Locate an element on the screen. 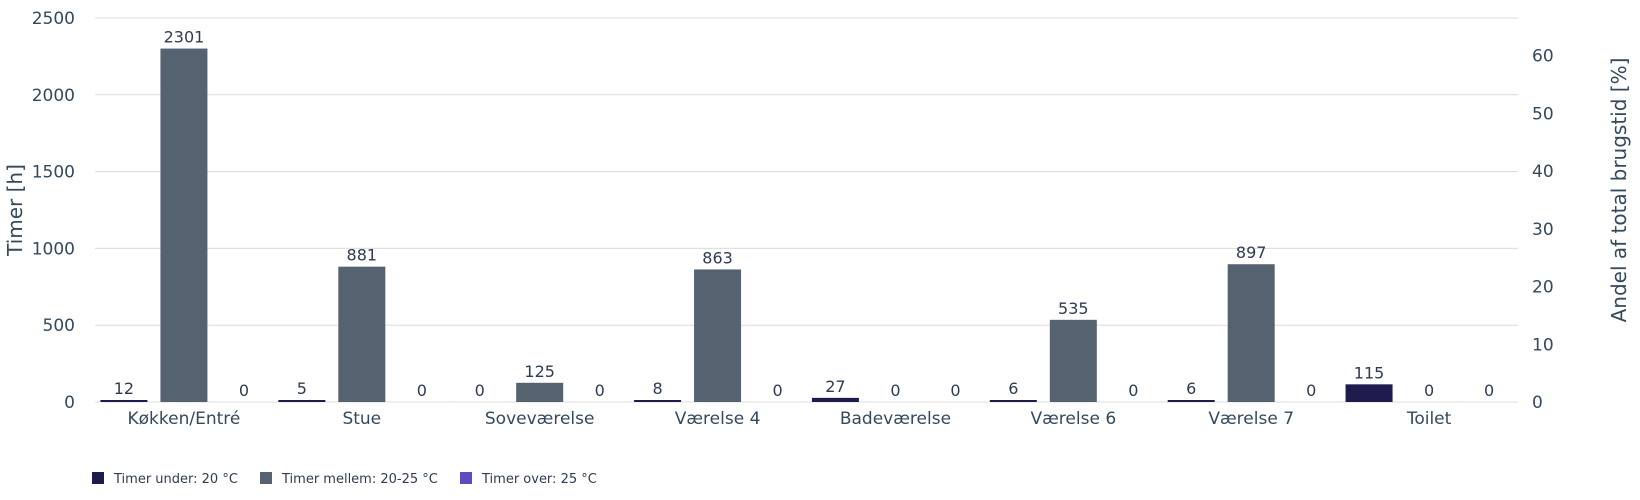  y-tick-label: 2000 is located at coordinates (53, 96).